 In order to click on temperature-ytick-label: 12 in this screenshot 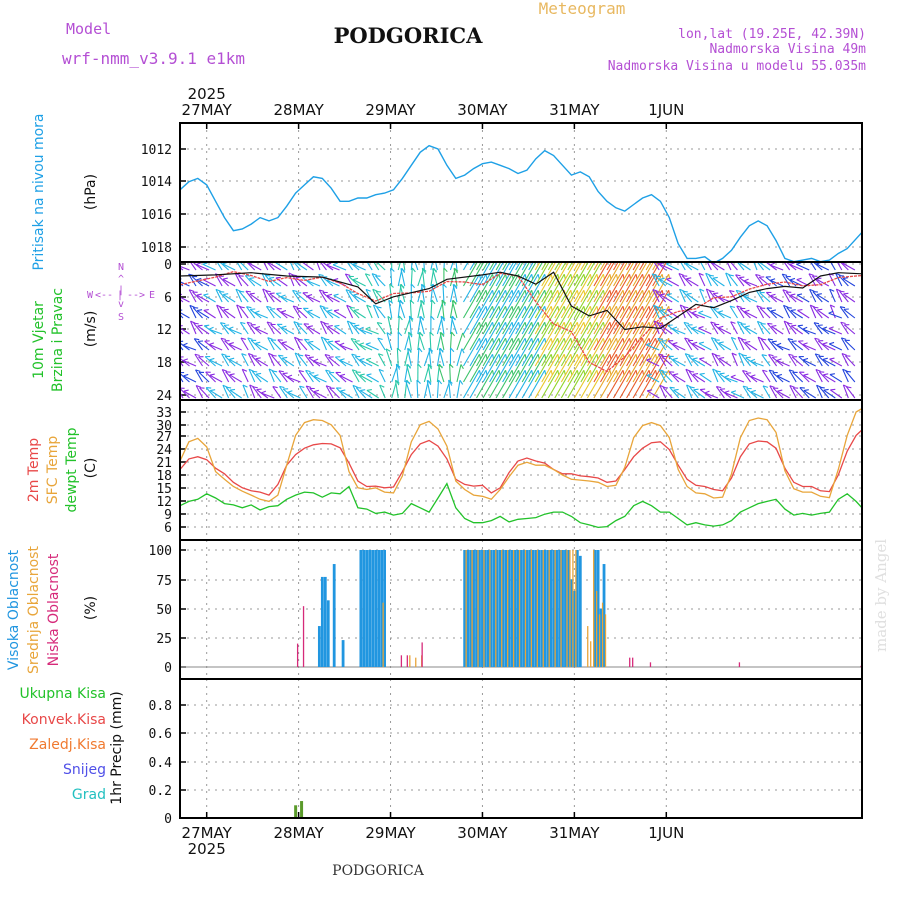, I will do `click(164, 502)`.